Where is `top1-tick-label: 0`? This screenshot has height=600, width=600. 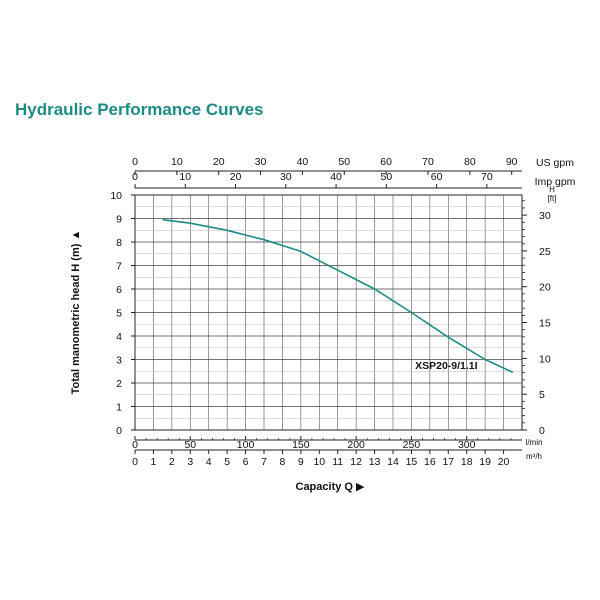
top1-tick-label: 0 is located at coordinates (135, 162).